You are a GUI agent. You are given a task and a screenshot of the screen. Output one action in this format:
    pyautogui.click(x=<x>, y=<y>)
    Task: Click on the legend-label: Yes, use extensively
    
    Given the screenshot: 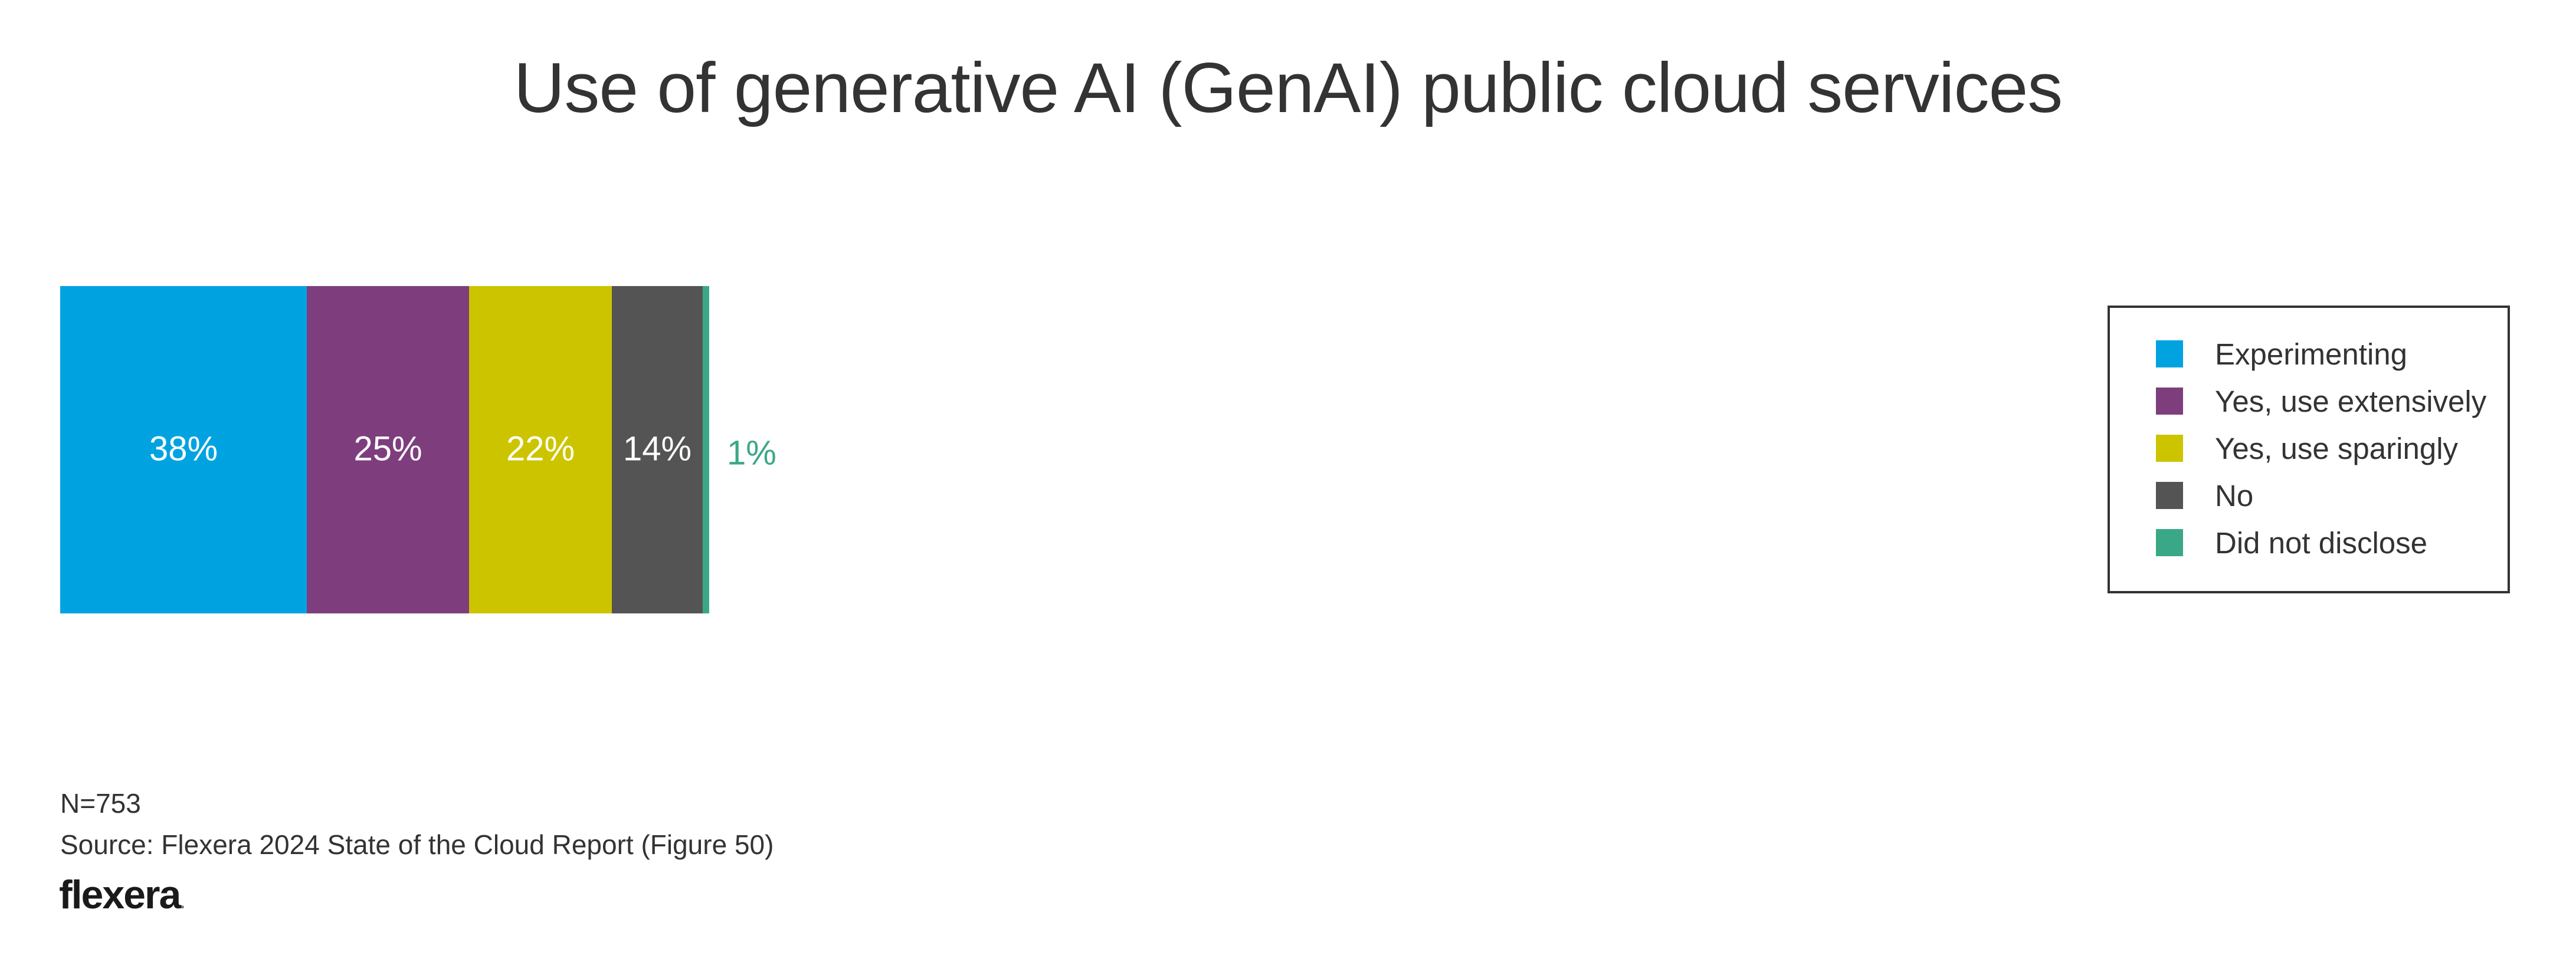 What is the action you would take?
    pyautogui.click(x=2351, y=401)
    